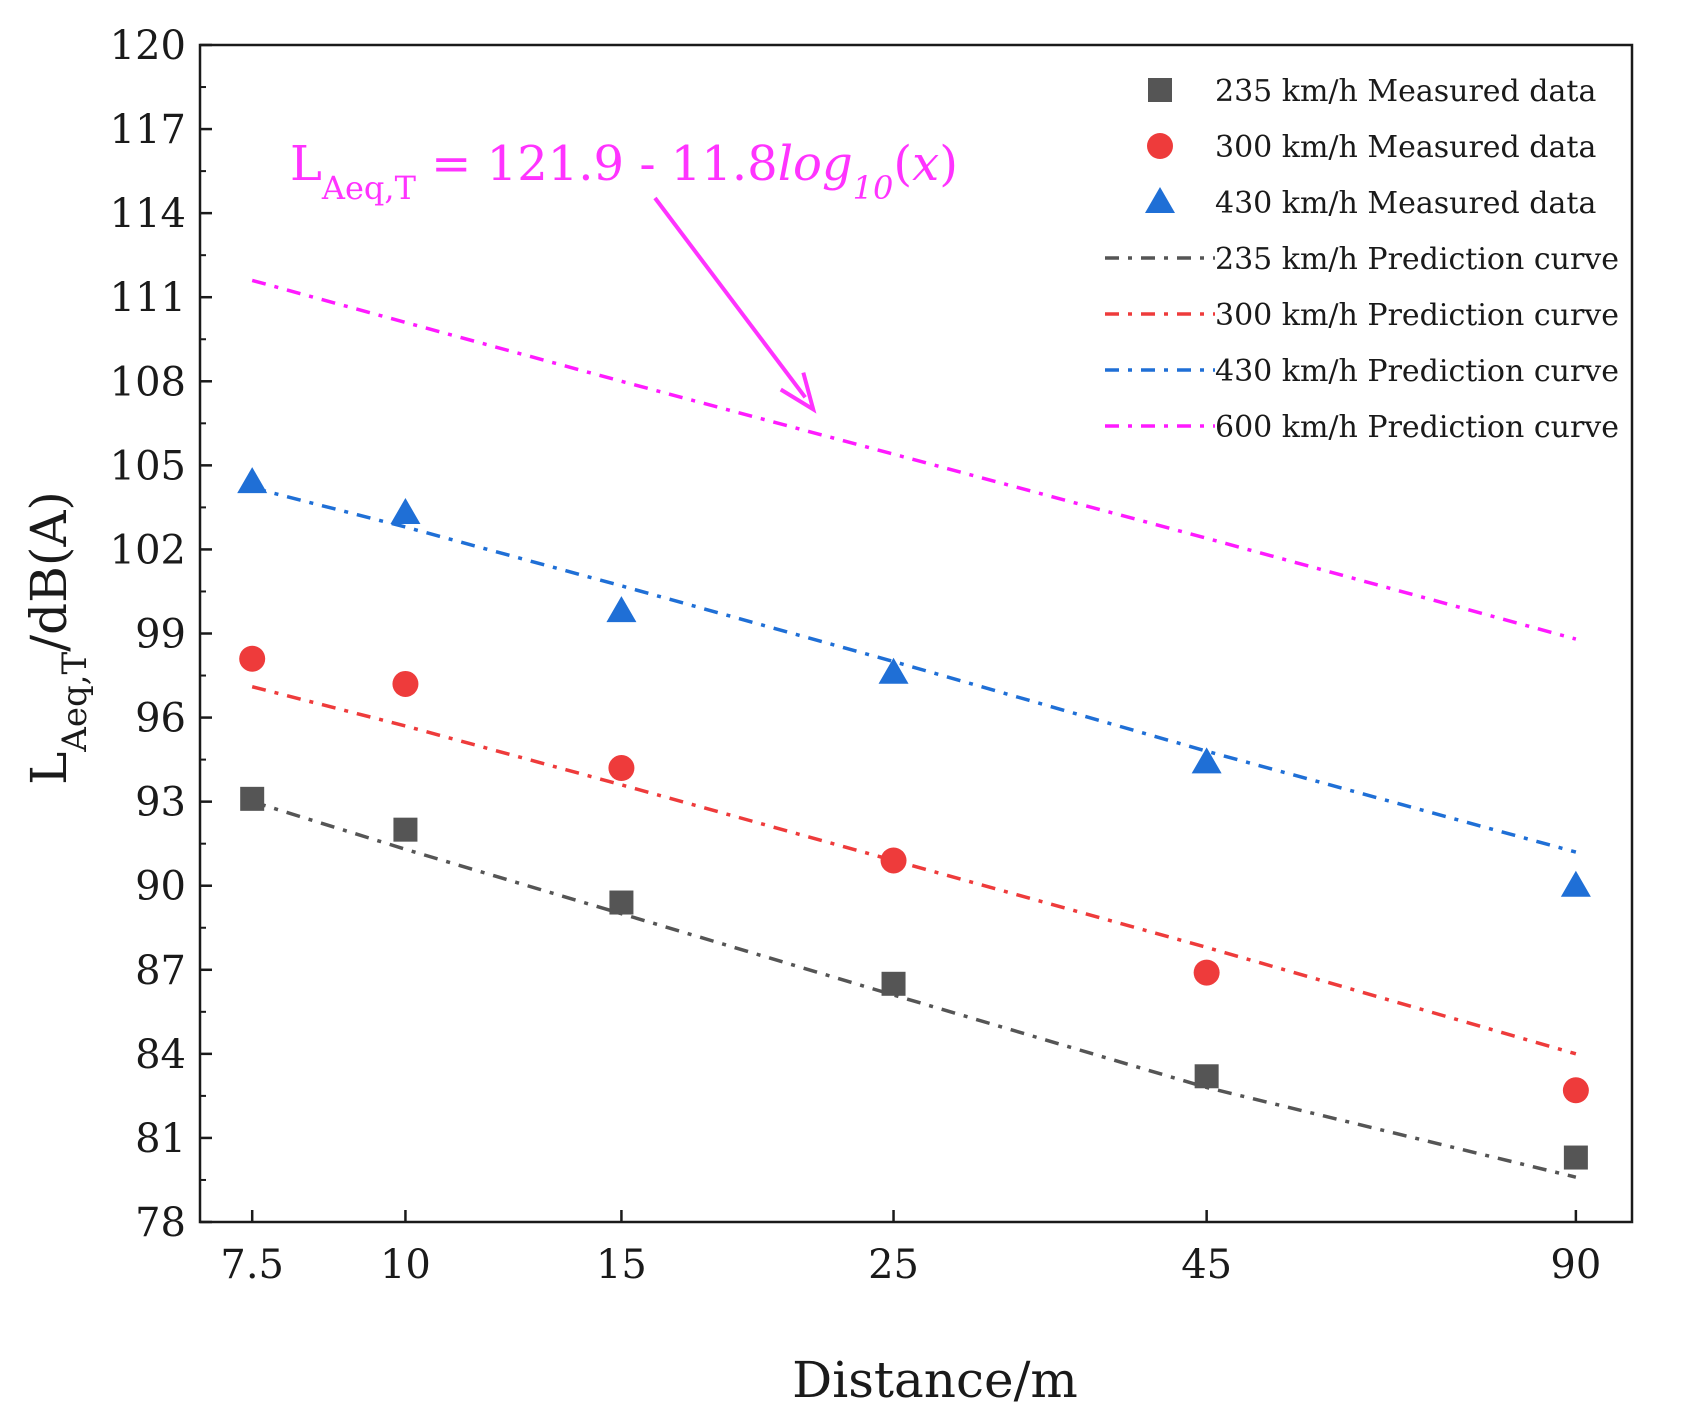 This screenshot has width=1682, height=1417. What do you see at coordinates (160, 719) in the screenshot?
I see `y-tick-label: 96` at bounding box center [160, 719].